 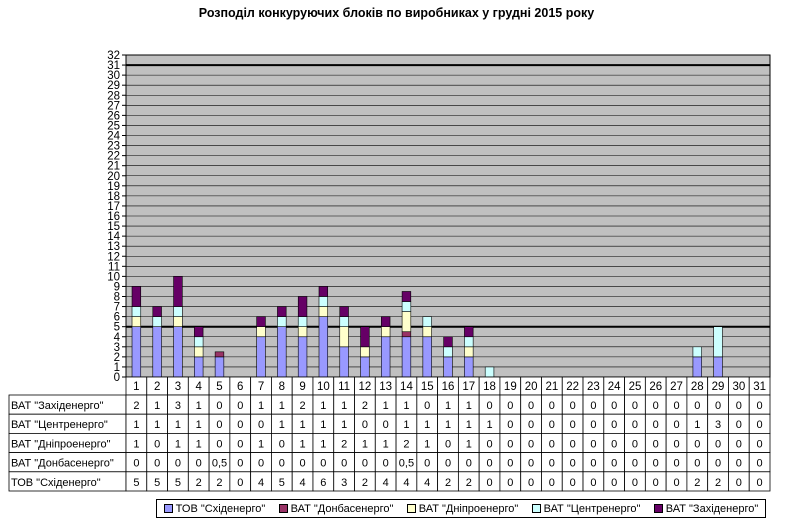 What do you see at coordinates (59, 425) in the screenshot?
I see `table-row-label: ВАТ "Центренерго"` at bounding box center [59, 425].